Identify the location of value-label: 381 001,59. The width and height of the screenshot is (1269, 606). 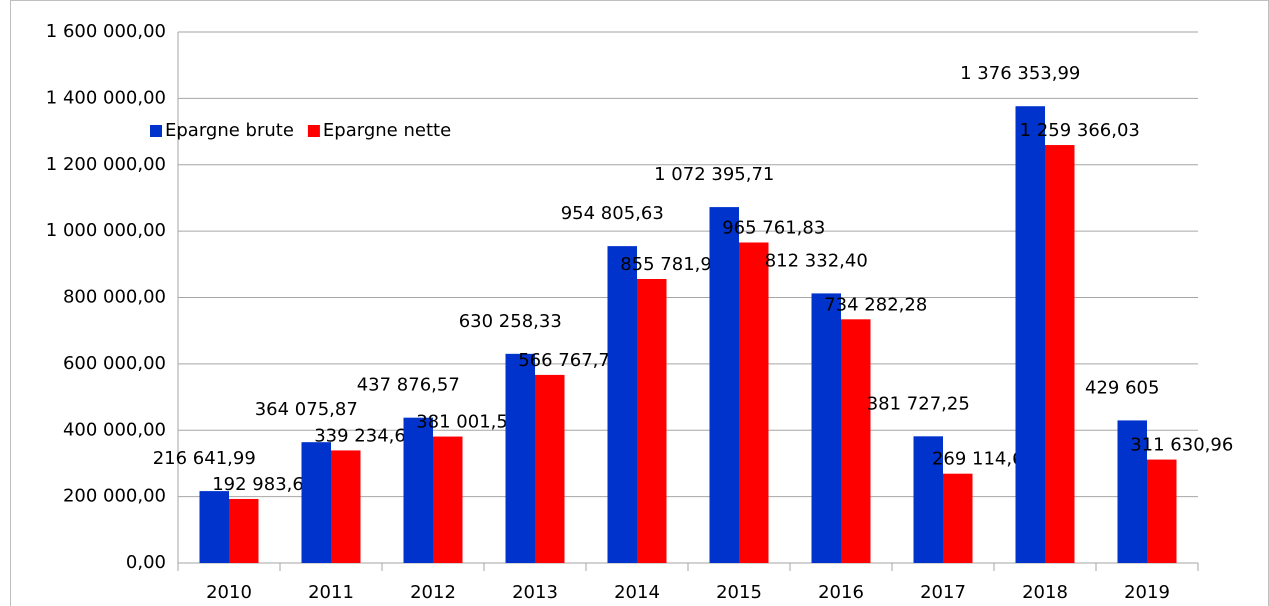
(467, 422).